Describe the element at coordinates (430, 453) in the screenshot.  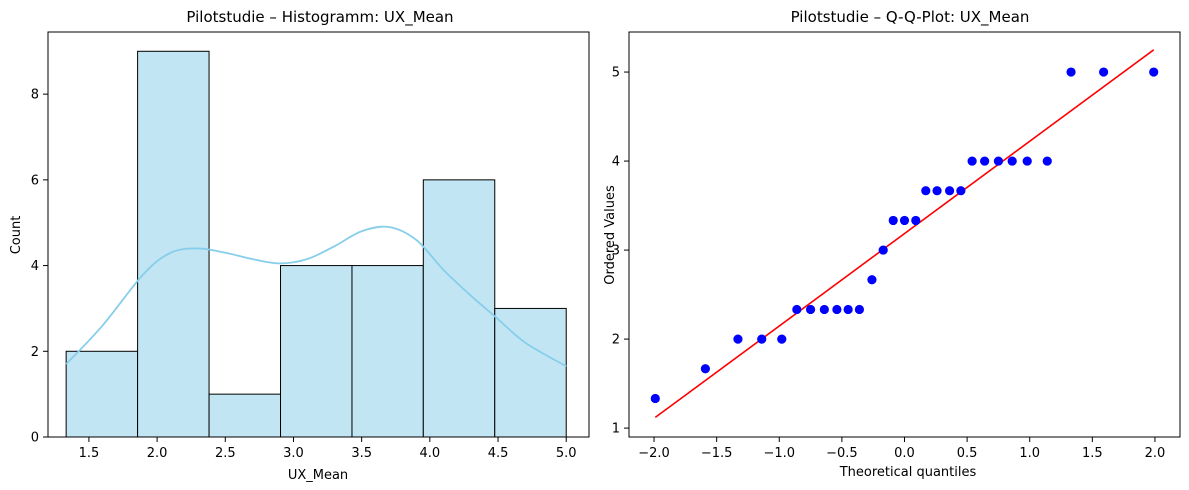
I see `x-tick-label: 4.0` at that location.